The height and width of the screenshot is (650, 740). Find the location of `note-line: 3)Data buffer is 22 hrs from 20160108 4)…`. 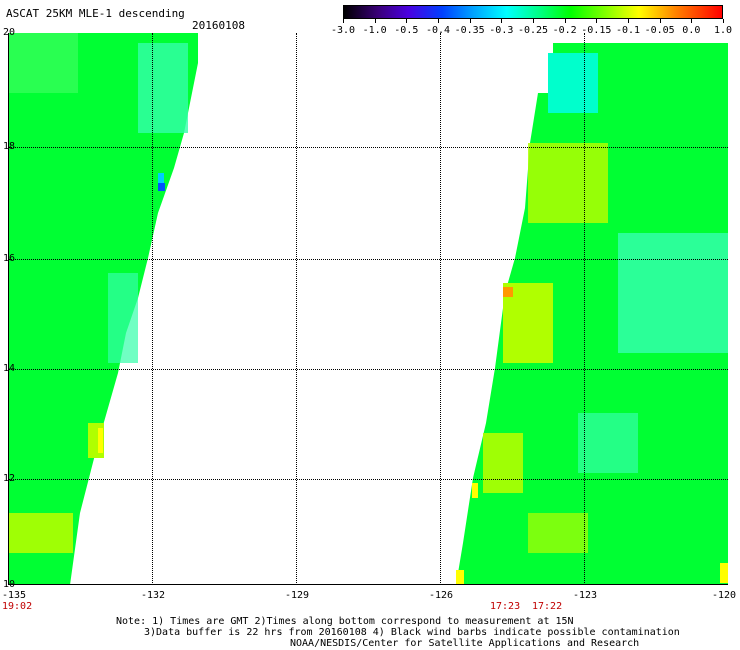

note-line: 3)Data buffer is 22 hrs from 20160108 4)… is located at coordinates (412, 632).